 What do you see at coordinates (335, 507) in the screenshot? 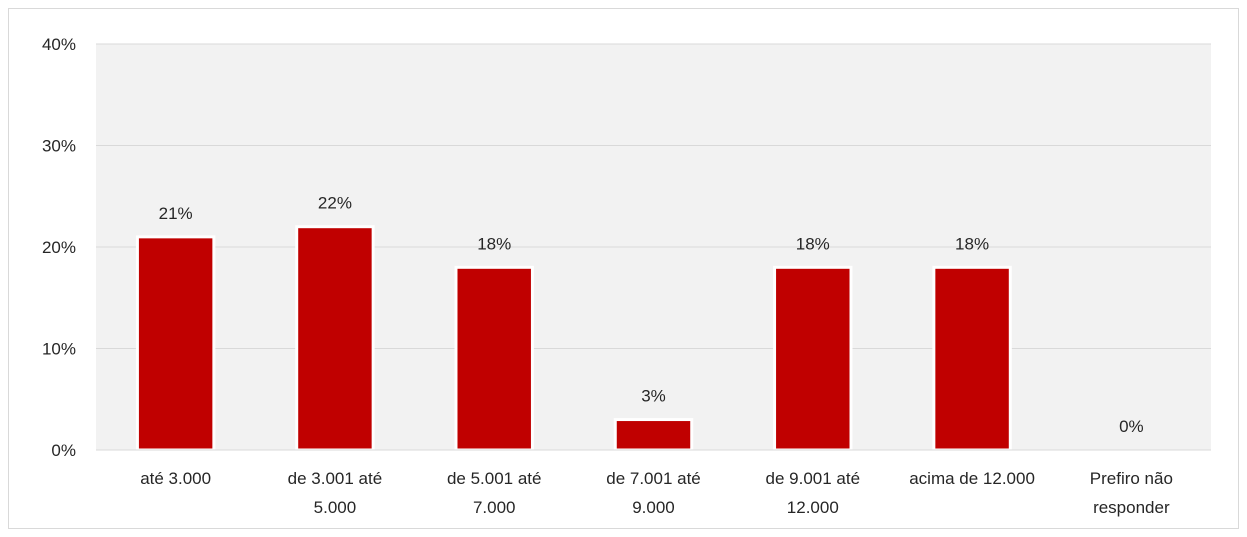
I see `category-label-line: 5.000` at bounding box center [335, 507].